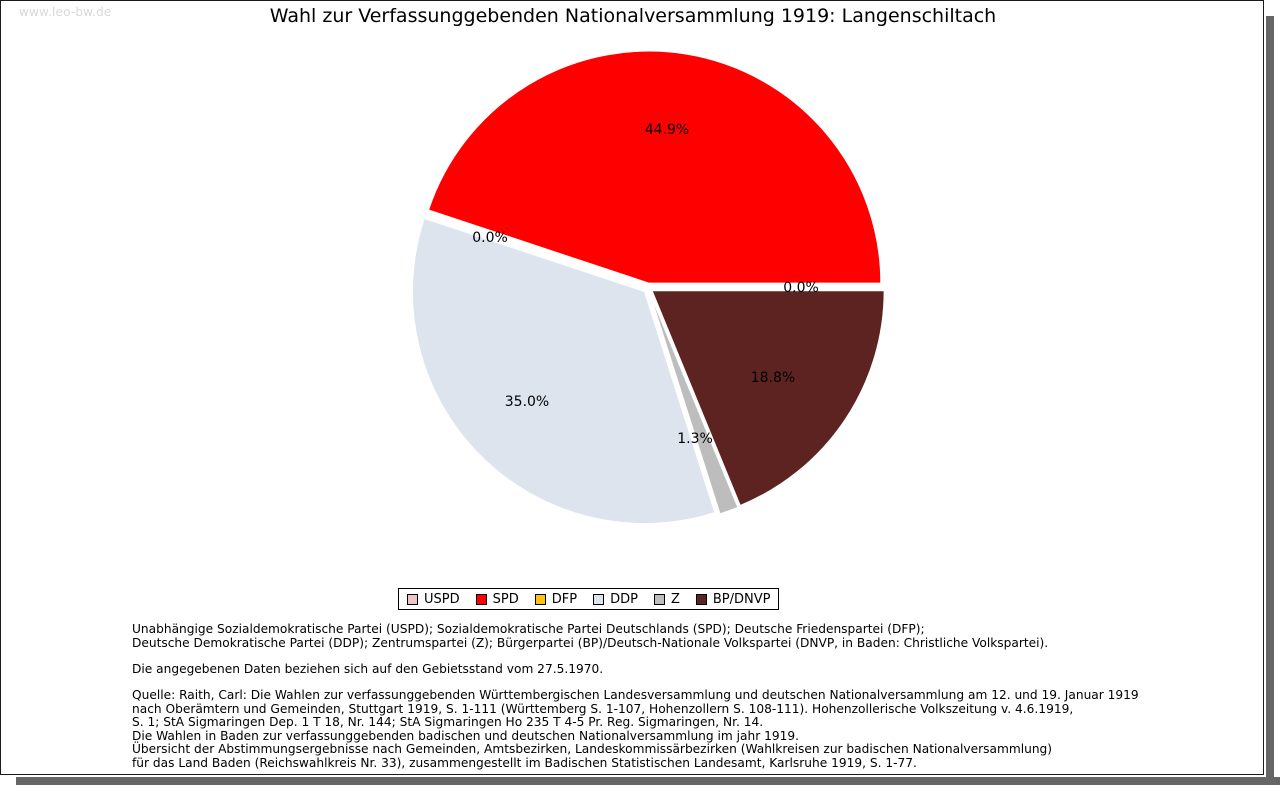  What do you see at coordinates (442, 599) in the screenshot?
I see `legend-item-label: USPD` at bounding box center [442, 599].